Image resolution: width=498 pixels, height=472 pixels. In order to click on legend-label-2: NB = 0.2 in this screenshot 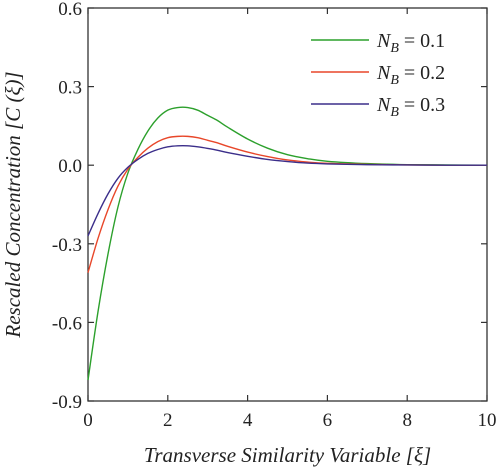, I will do `click(410, 75)`.